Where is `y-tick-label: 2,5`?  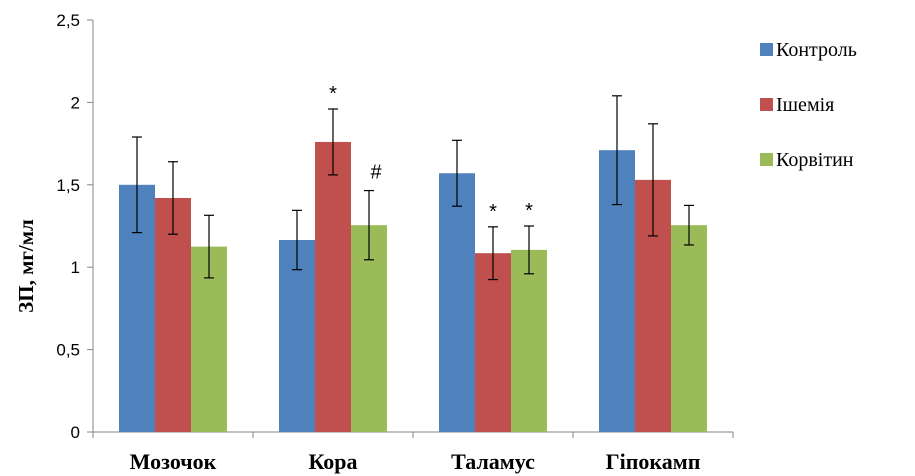 y-tick-label: 2,5 is located at coordinates (68, 20).